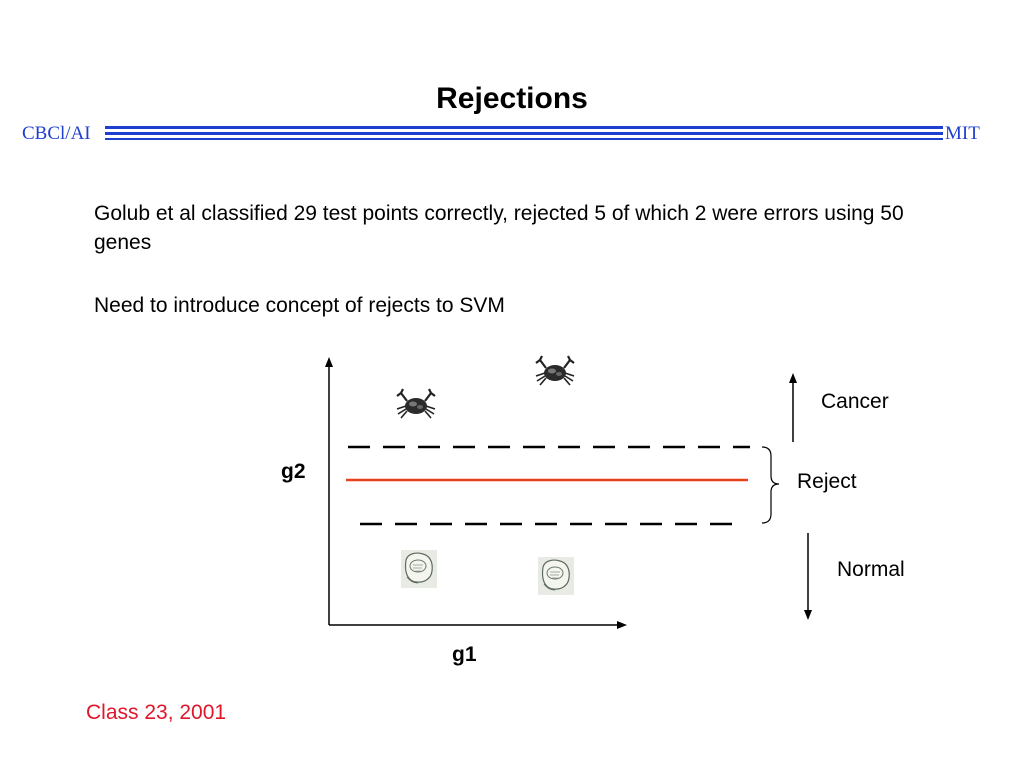 Image resolution: width=1024 pixels, height=768 pixels. What do you see at coordinates (770, 485) in the screenshot?
I see `reject-brace-icon` at bounding box center [770, 485].